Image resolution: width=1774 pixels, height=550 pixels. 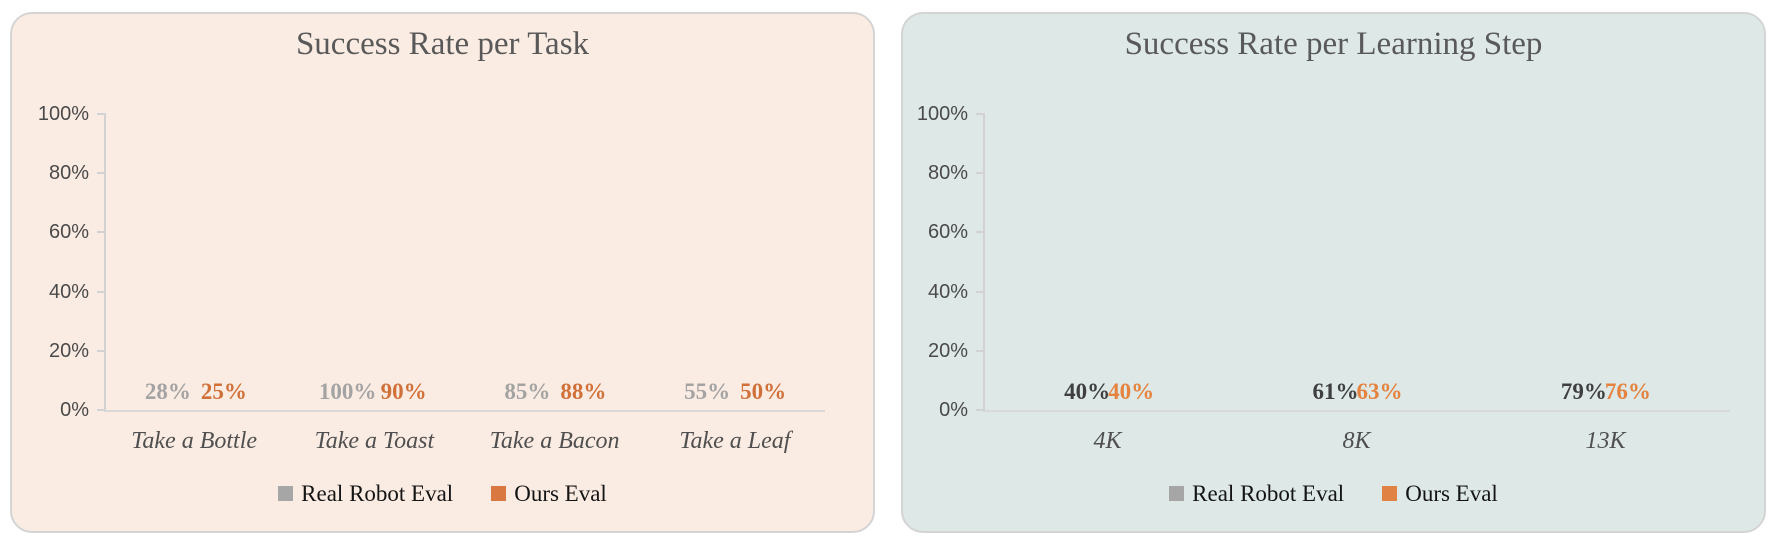 I want to click on category-axis: 4K 8K 13K, so click(x=1356, y=441).